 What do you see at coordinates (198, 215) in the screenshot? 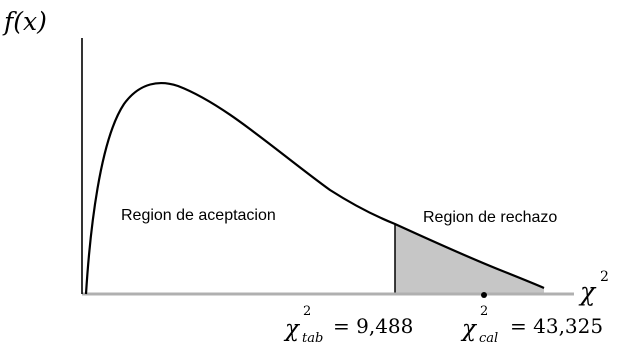
I see `acceptance-region-label: Region de aceptacion` at bounding box center [198, 215].